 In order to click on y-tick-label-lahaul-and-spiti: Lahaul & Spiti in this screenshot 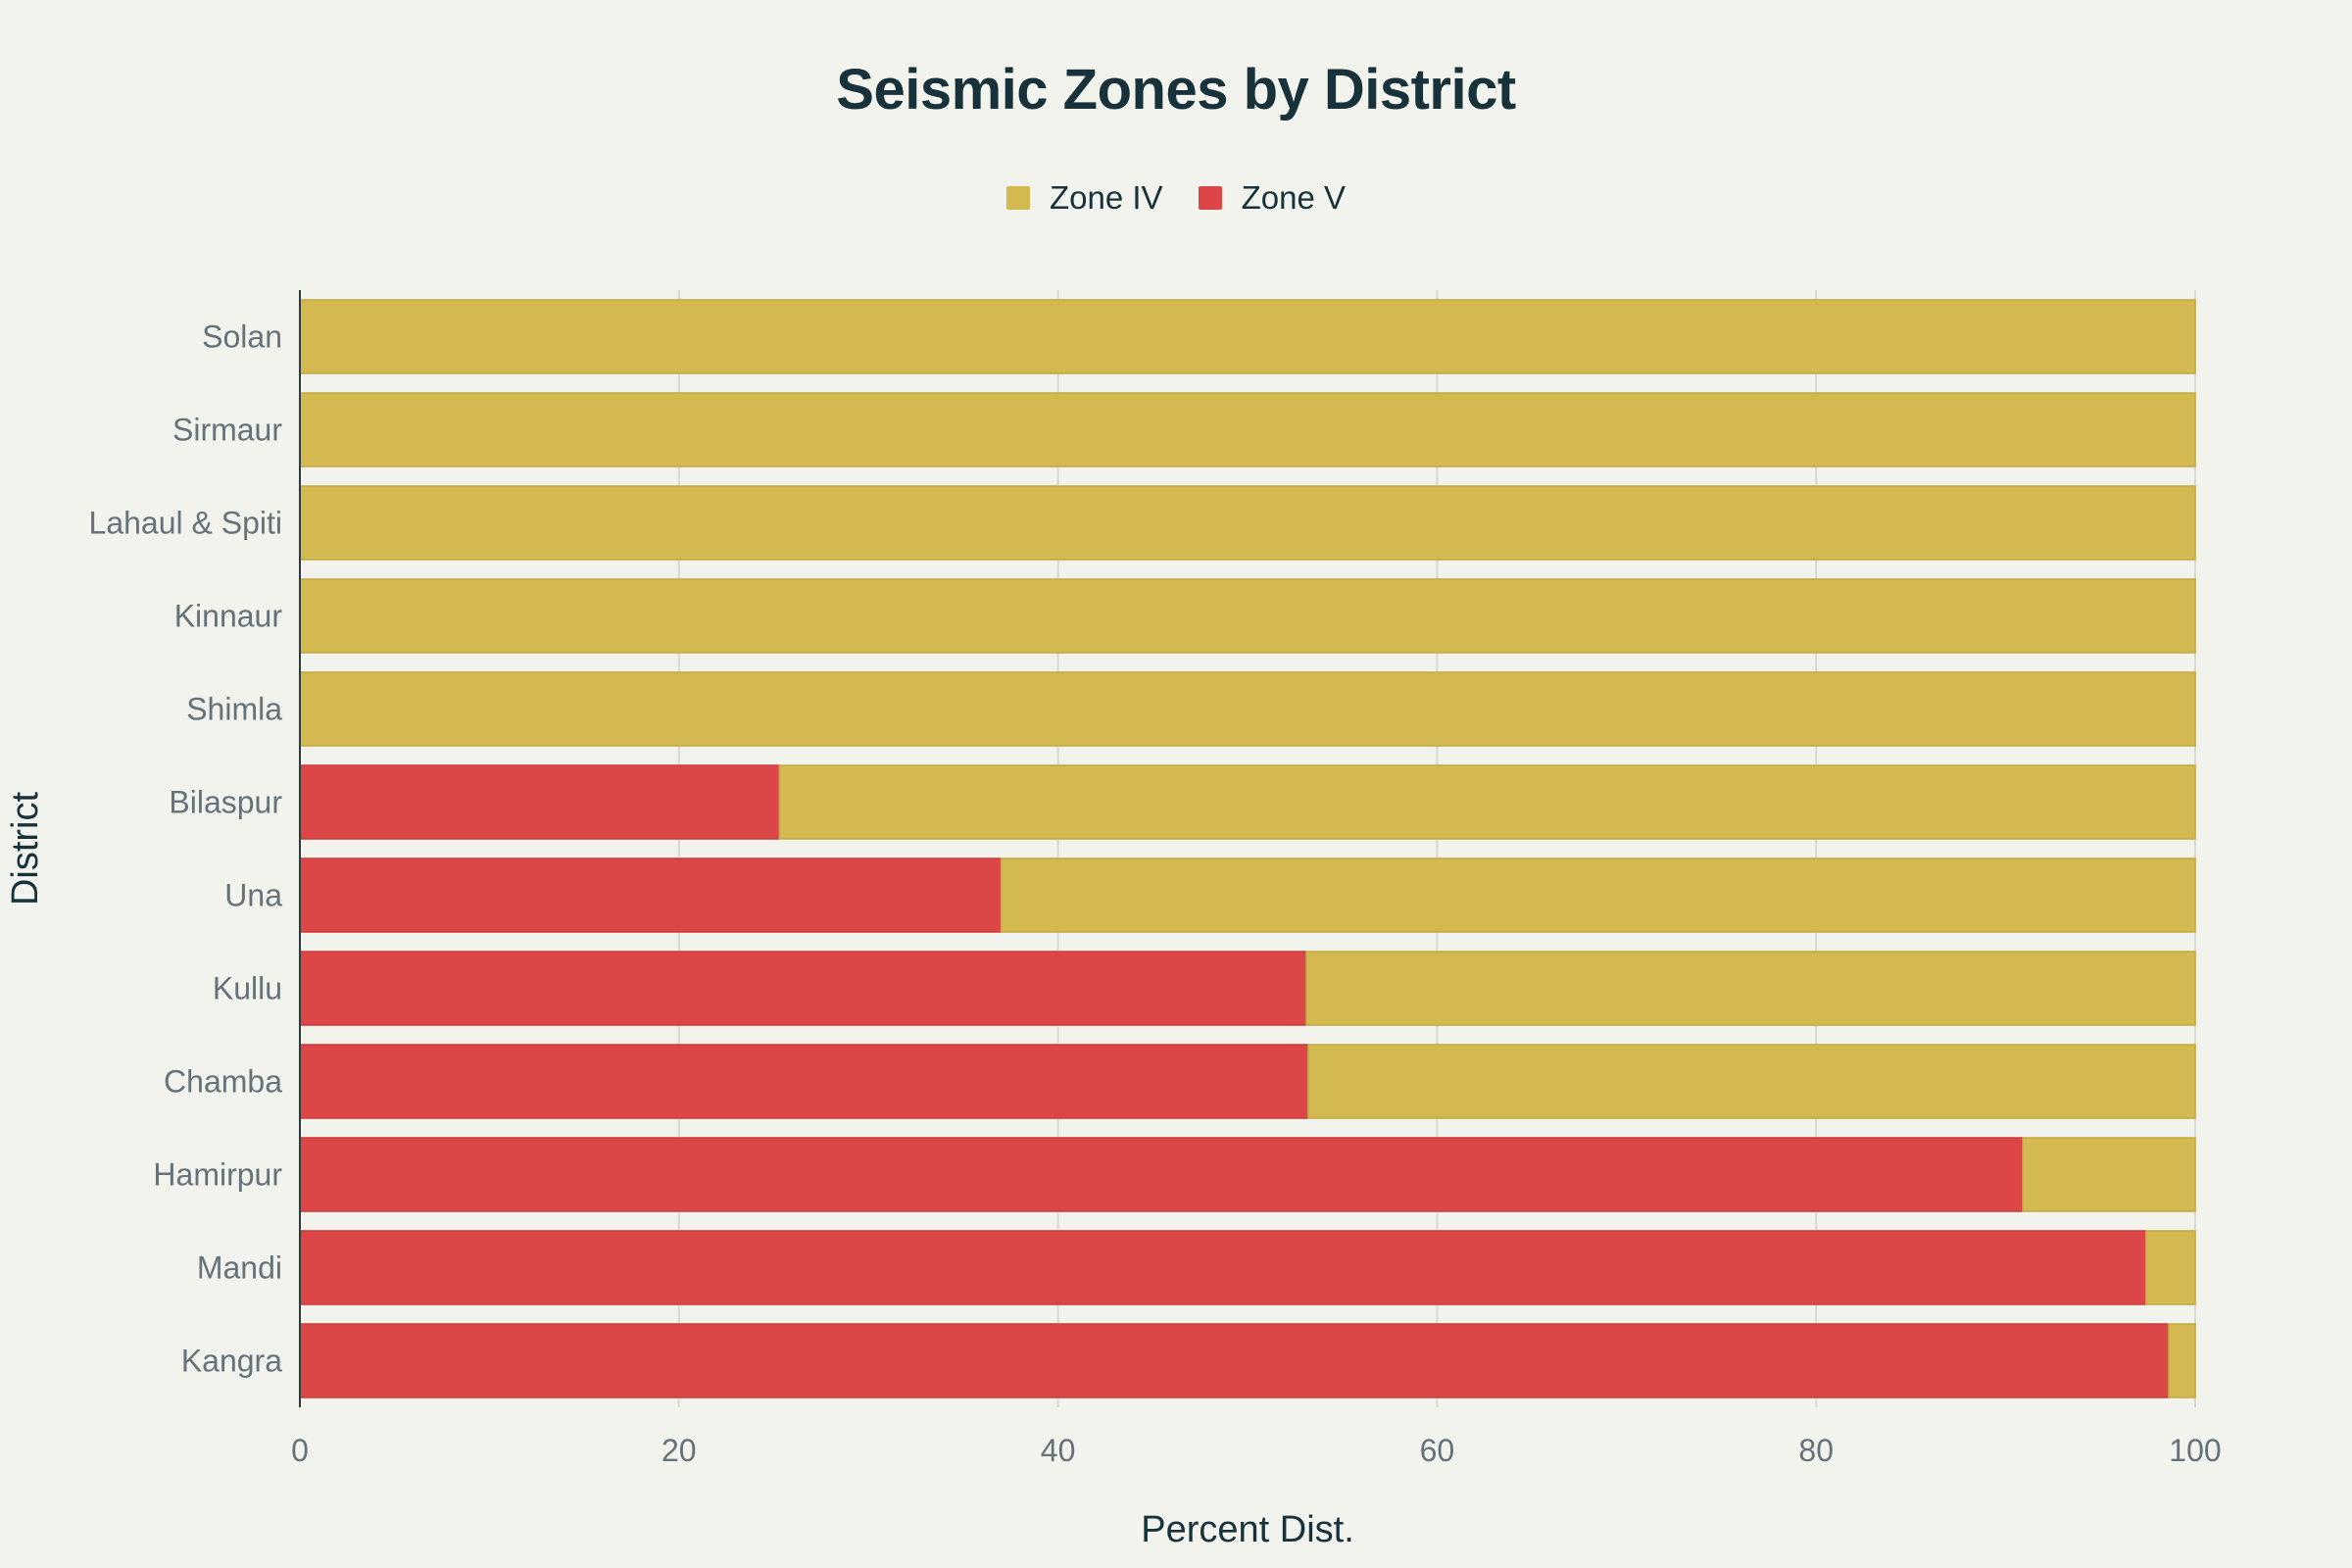, I will do `click(185, 523)`.